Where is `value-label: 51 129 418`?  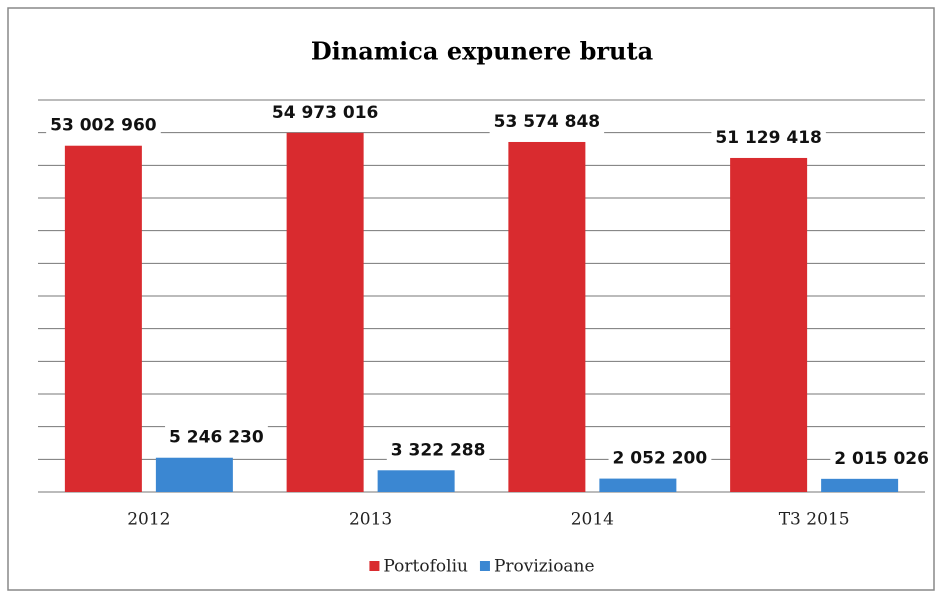 value-label: 51 129 418 is located at coordinates (768, 138).